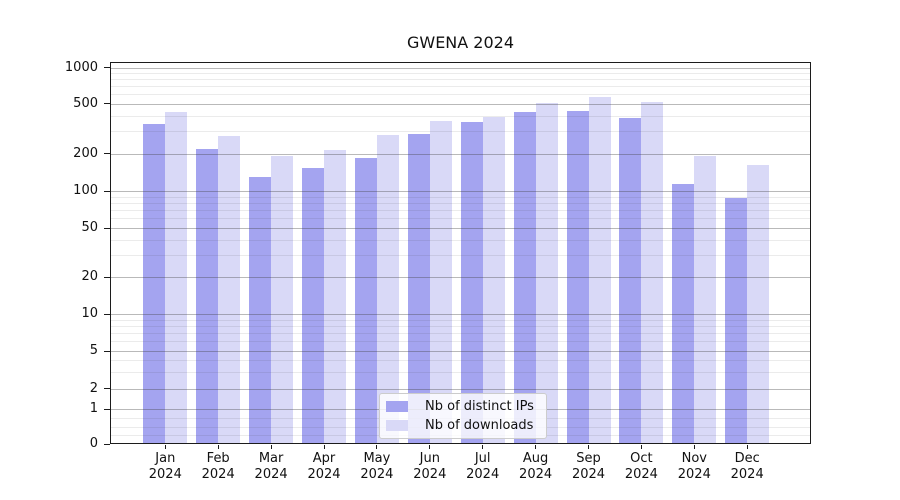  I want to click on bar-nb-of-downloads-jan-2024, so click(176, 278).